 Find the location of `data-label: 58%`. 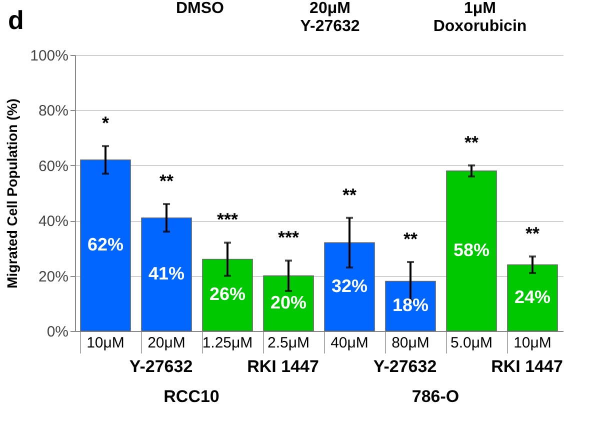

data-label: 58% is located at coordinates (471, 250).